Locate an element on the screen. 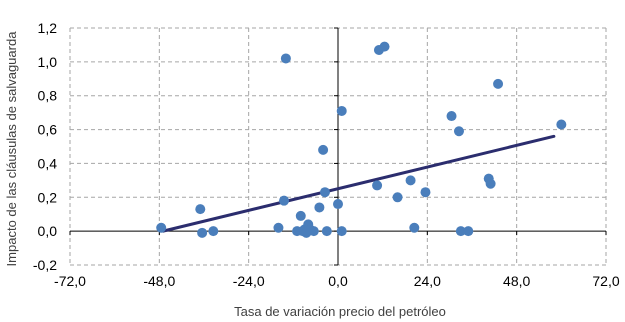 This screenshot has width=625, height=322. y-tick-label: 0,6 is located at coordinates (48, 130).